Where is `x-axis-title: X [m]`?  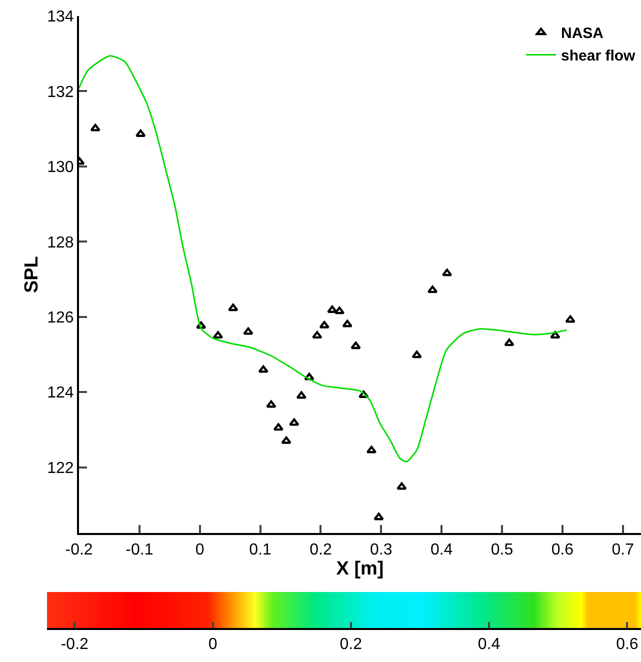 x-axis-title: X [m] is located at coordinates (360, 569).